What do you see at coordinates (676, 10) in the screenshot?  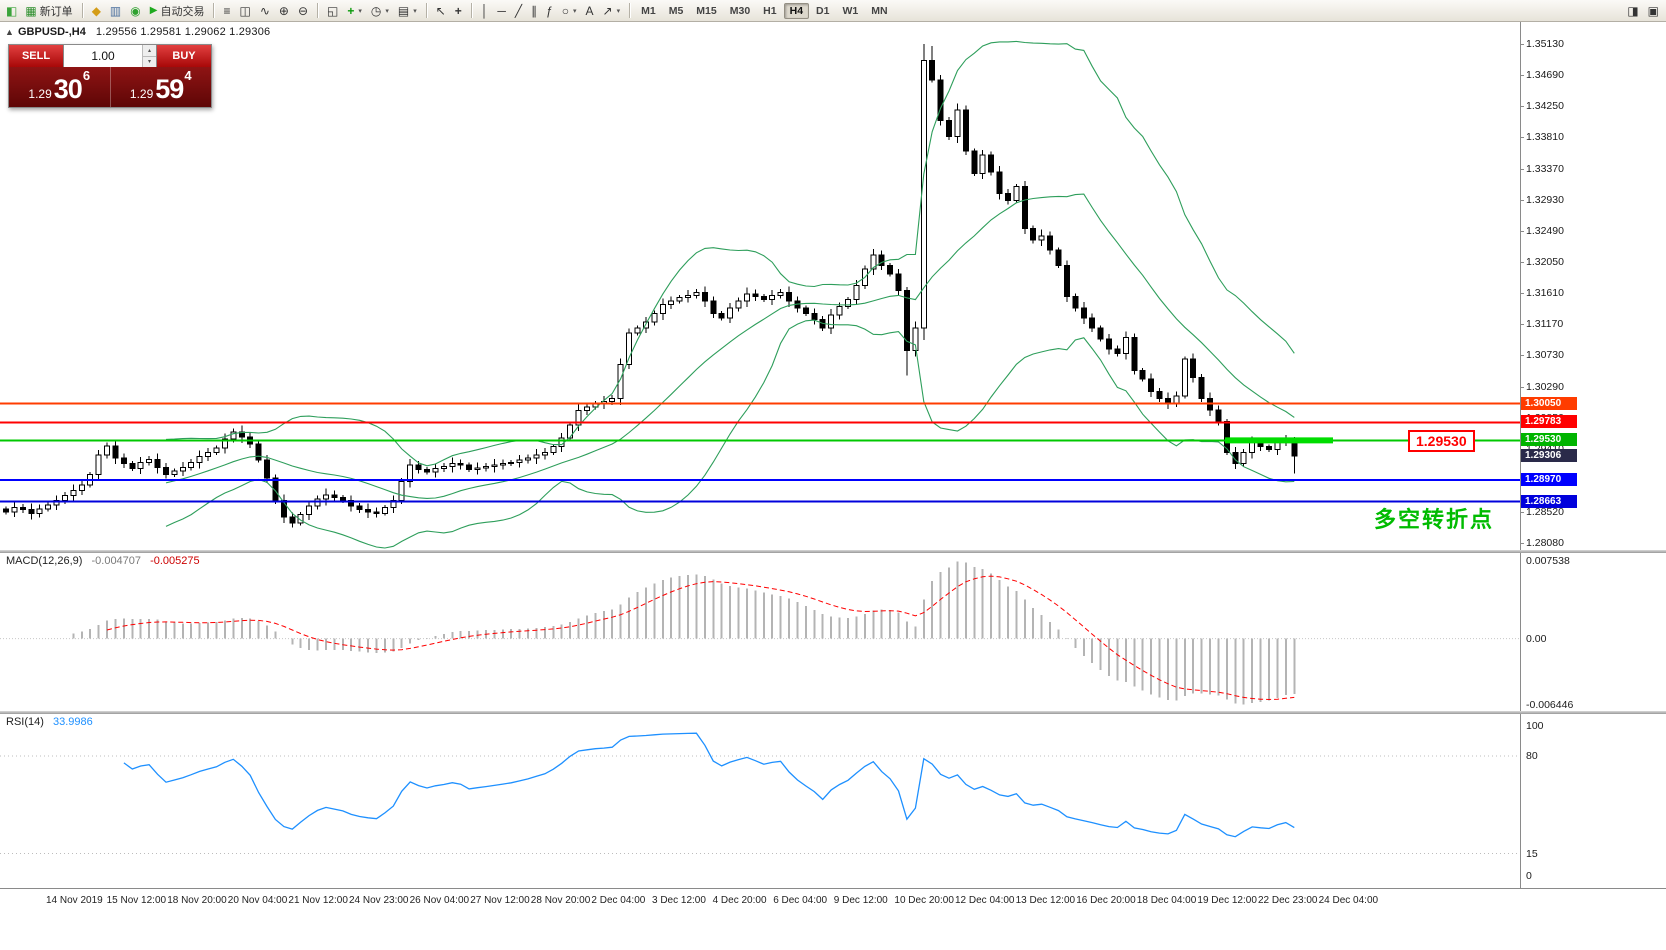 I see `timeframe-button-m5: M5` at bounding box center [676, 10].